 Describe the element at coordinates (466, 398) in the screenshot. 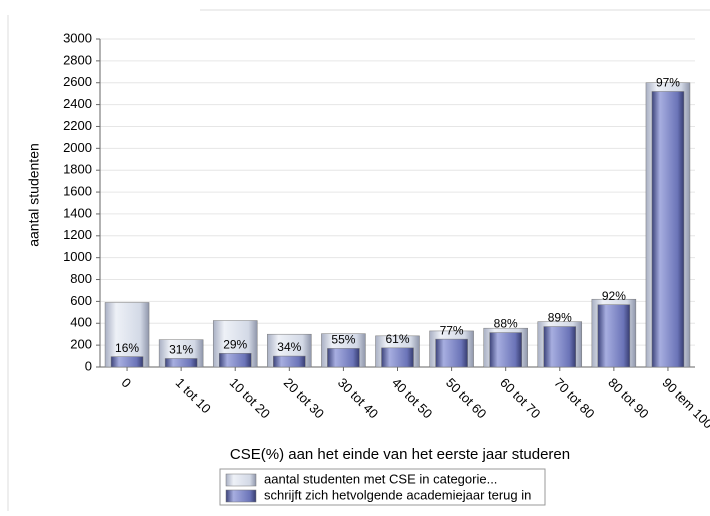

I see `x-tick-label: 50 tot 60` at that location.